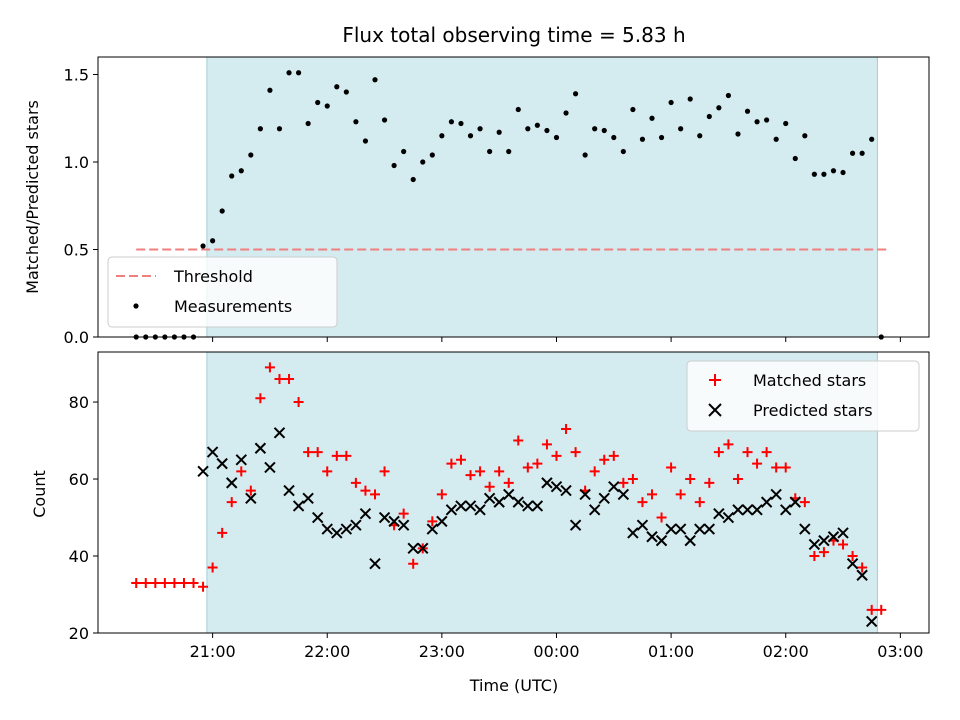  What do you see at coordinates (786, 651) in the screenshot?
I see `x-tick-label: 02:00` at bounding box center [786, 651].